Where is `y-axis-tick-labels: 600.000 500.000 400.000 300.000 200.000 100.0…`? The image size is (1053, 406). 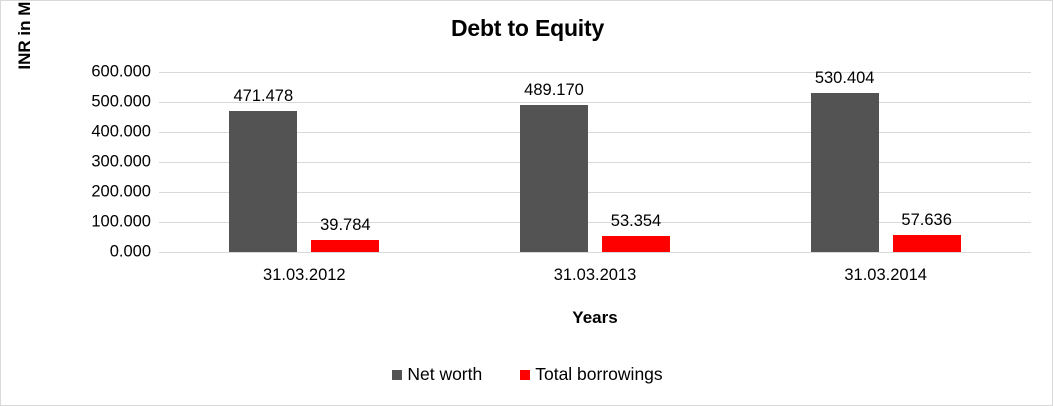 y-axis-tick-labels: 600.000 500.000 400.000 300.000 200.000 100.0… is located at coordinates (100, 162).